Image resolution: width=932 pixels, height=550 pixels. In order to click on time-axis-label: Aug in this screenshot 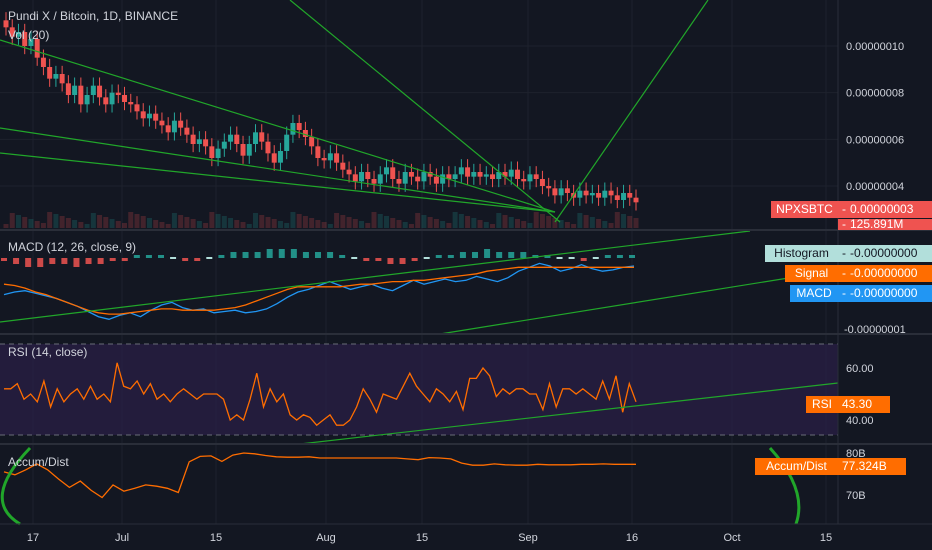, I will do `click(326, 538)`.